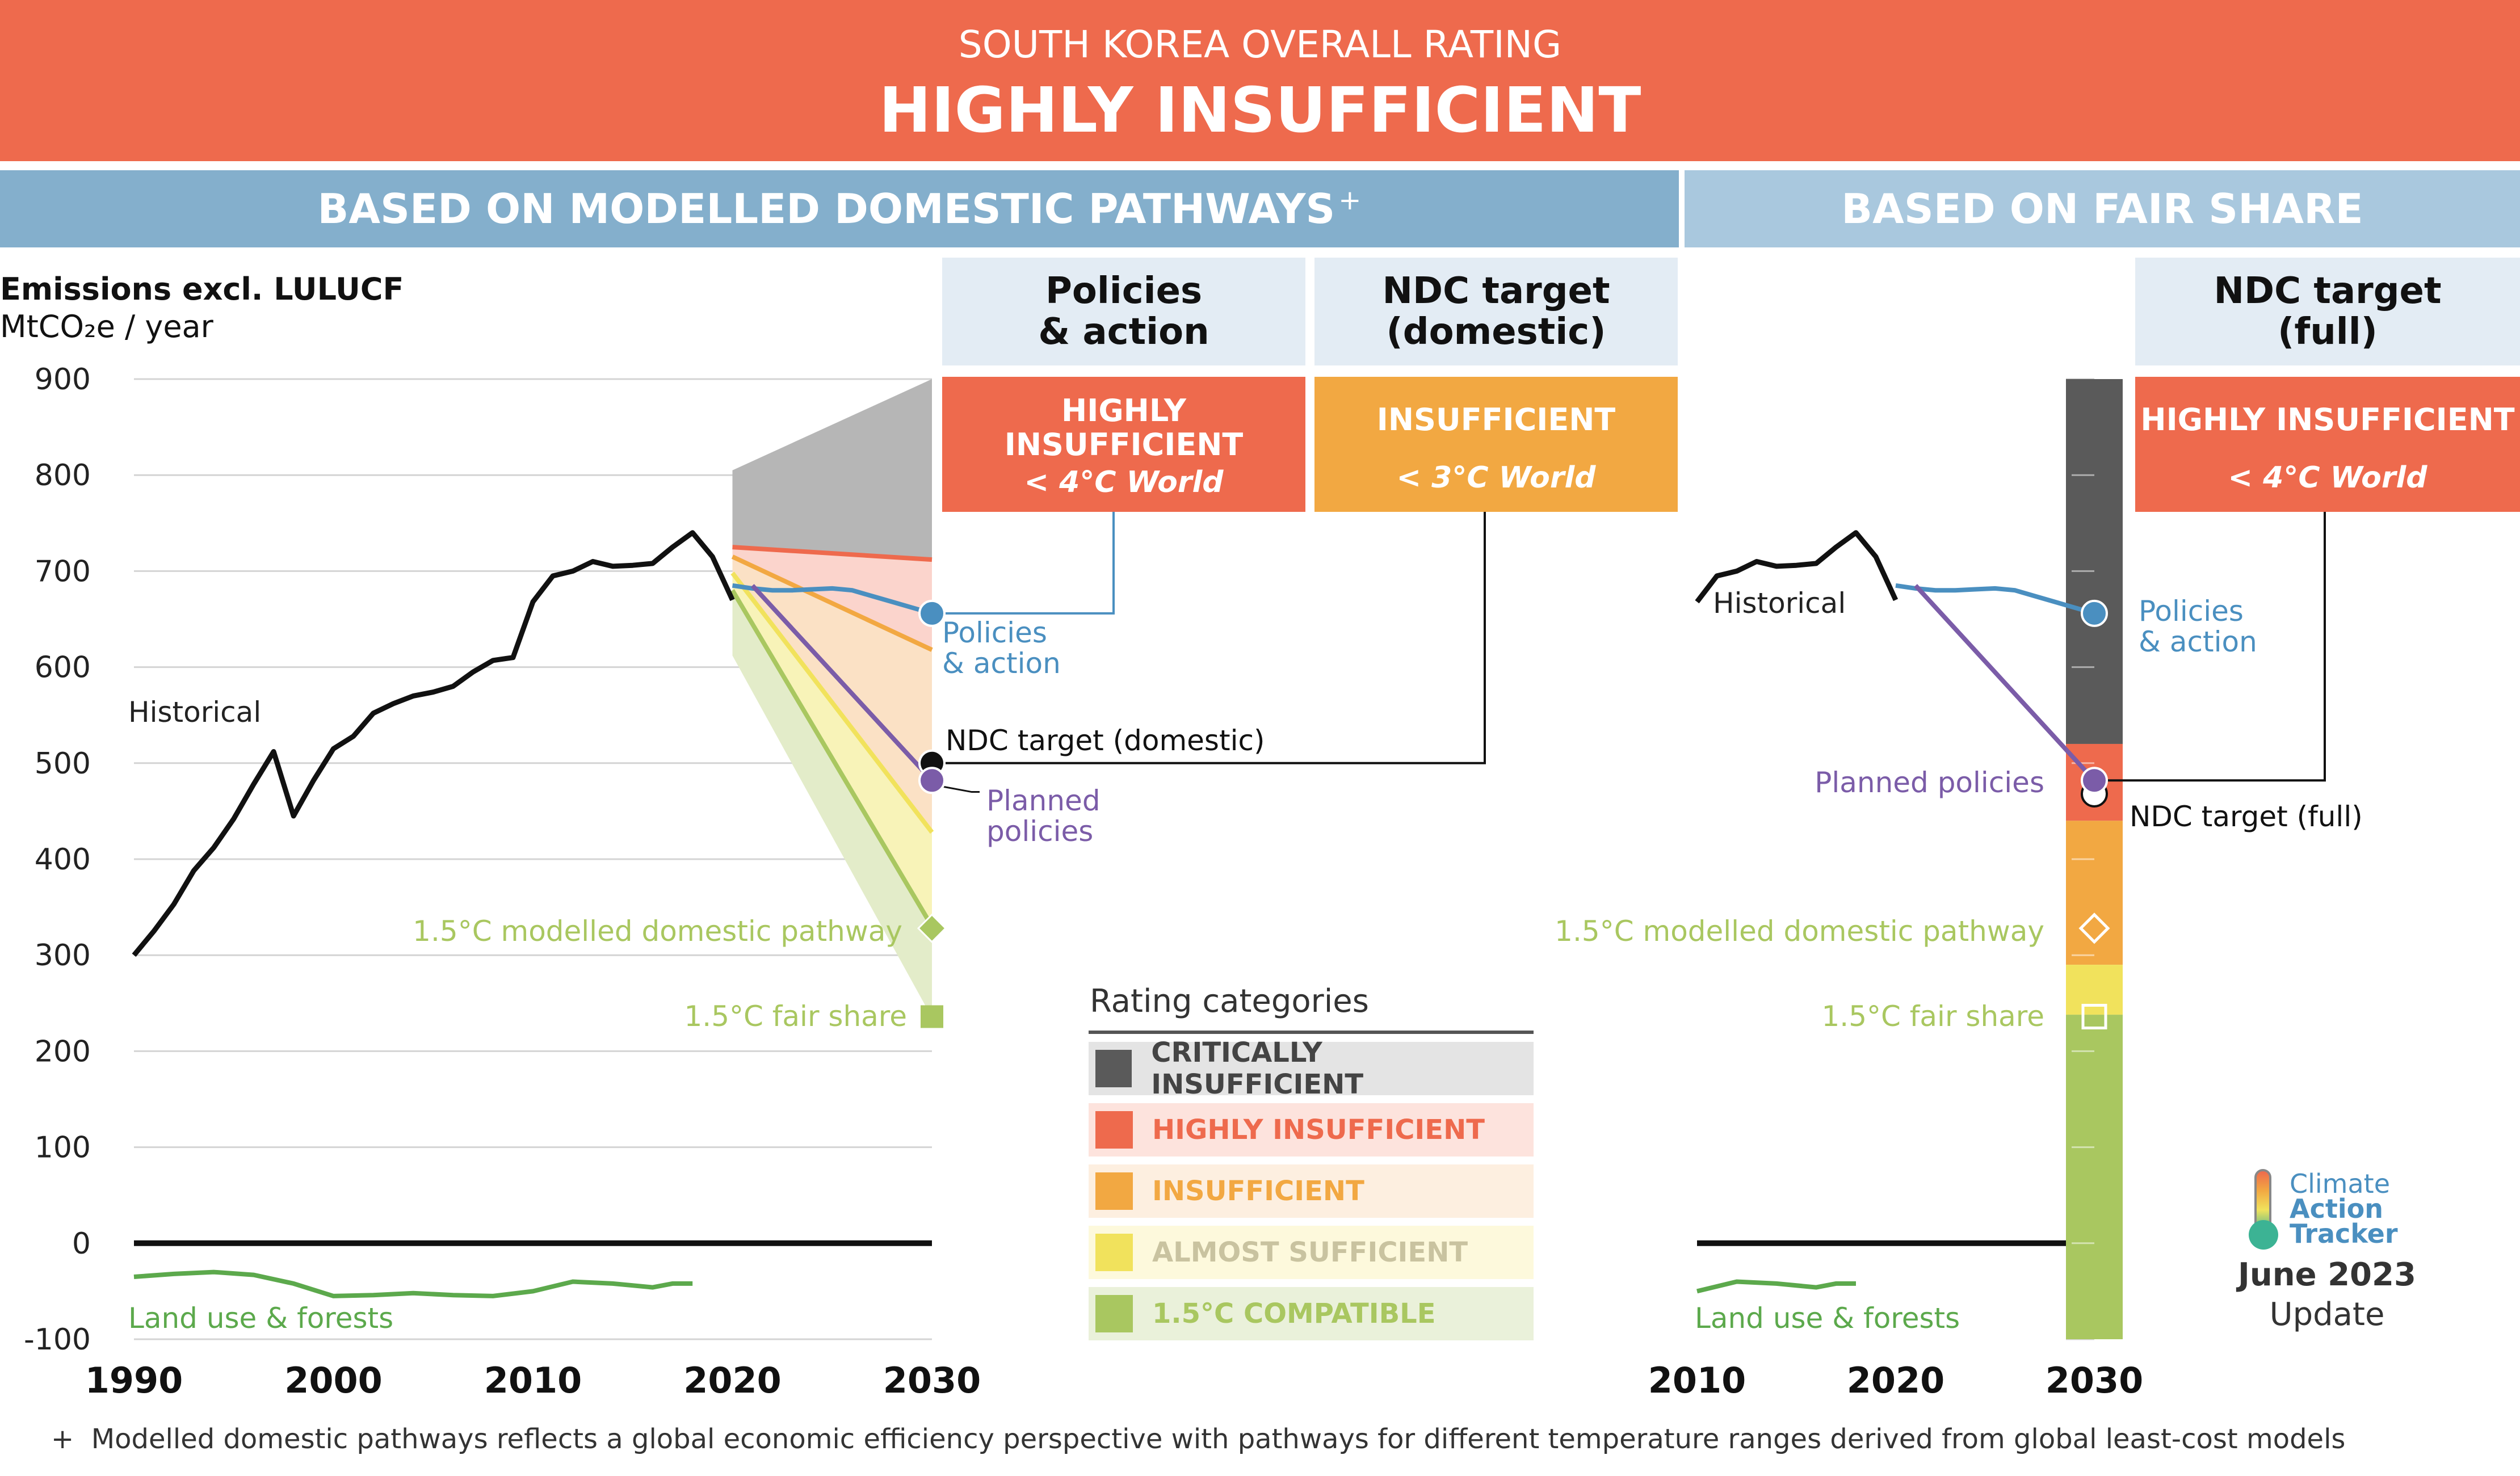  Describe the element at coordinates (333, 1380) in the screenshot. I see `x-tick-label: 2000` at that location.